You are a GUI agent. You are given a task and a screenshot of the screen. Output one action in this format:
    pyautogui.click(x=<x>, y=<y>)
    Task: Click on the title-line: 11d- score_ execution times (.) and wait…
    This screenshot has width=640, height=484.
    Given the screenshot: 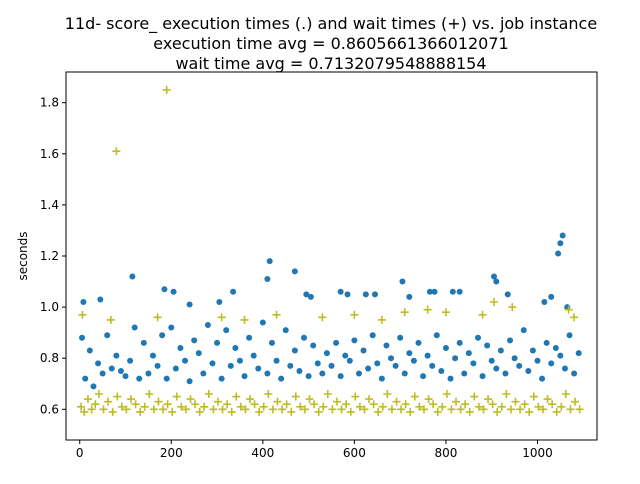 What is the action you would take?
    pyautogui.click(x=331, y=24)
    